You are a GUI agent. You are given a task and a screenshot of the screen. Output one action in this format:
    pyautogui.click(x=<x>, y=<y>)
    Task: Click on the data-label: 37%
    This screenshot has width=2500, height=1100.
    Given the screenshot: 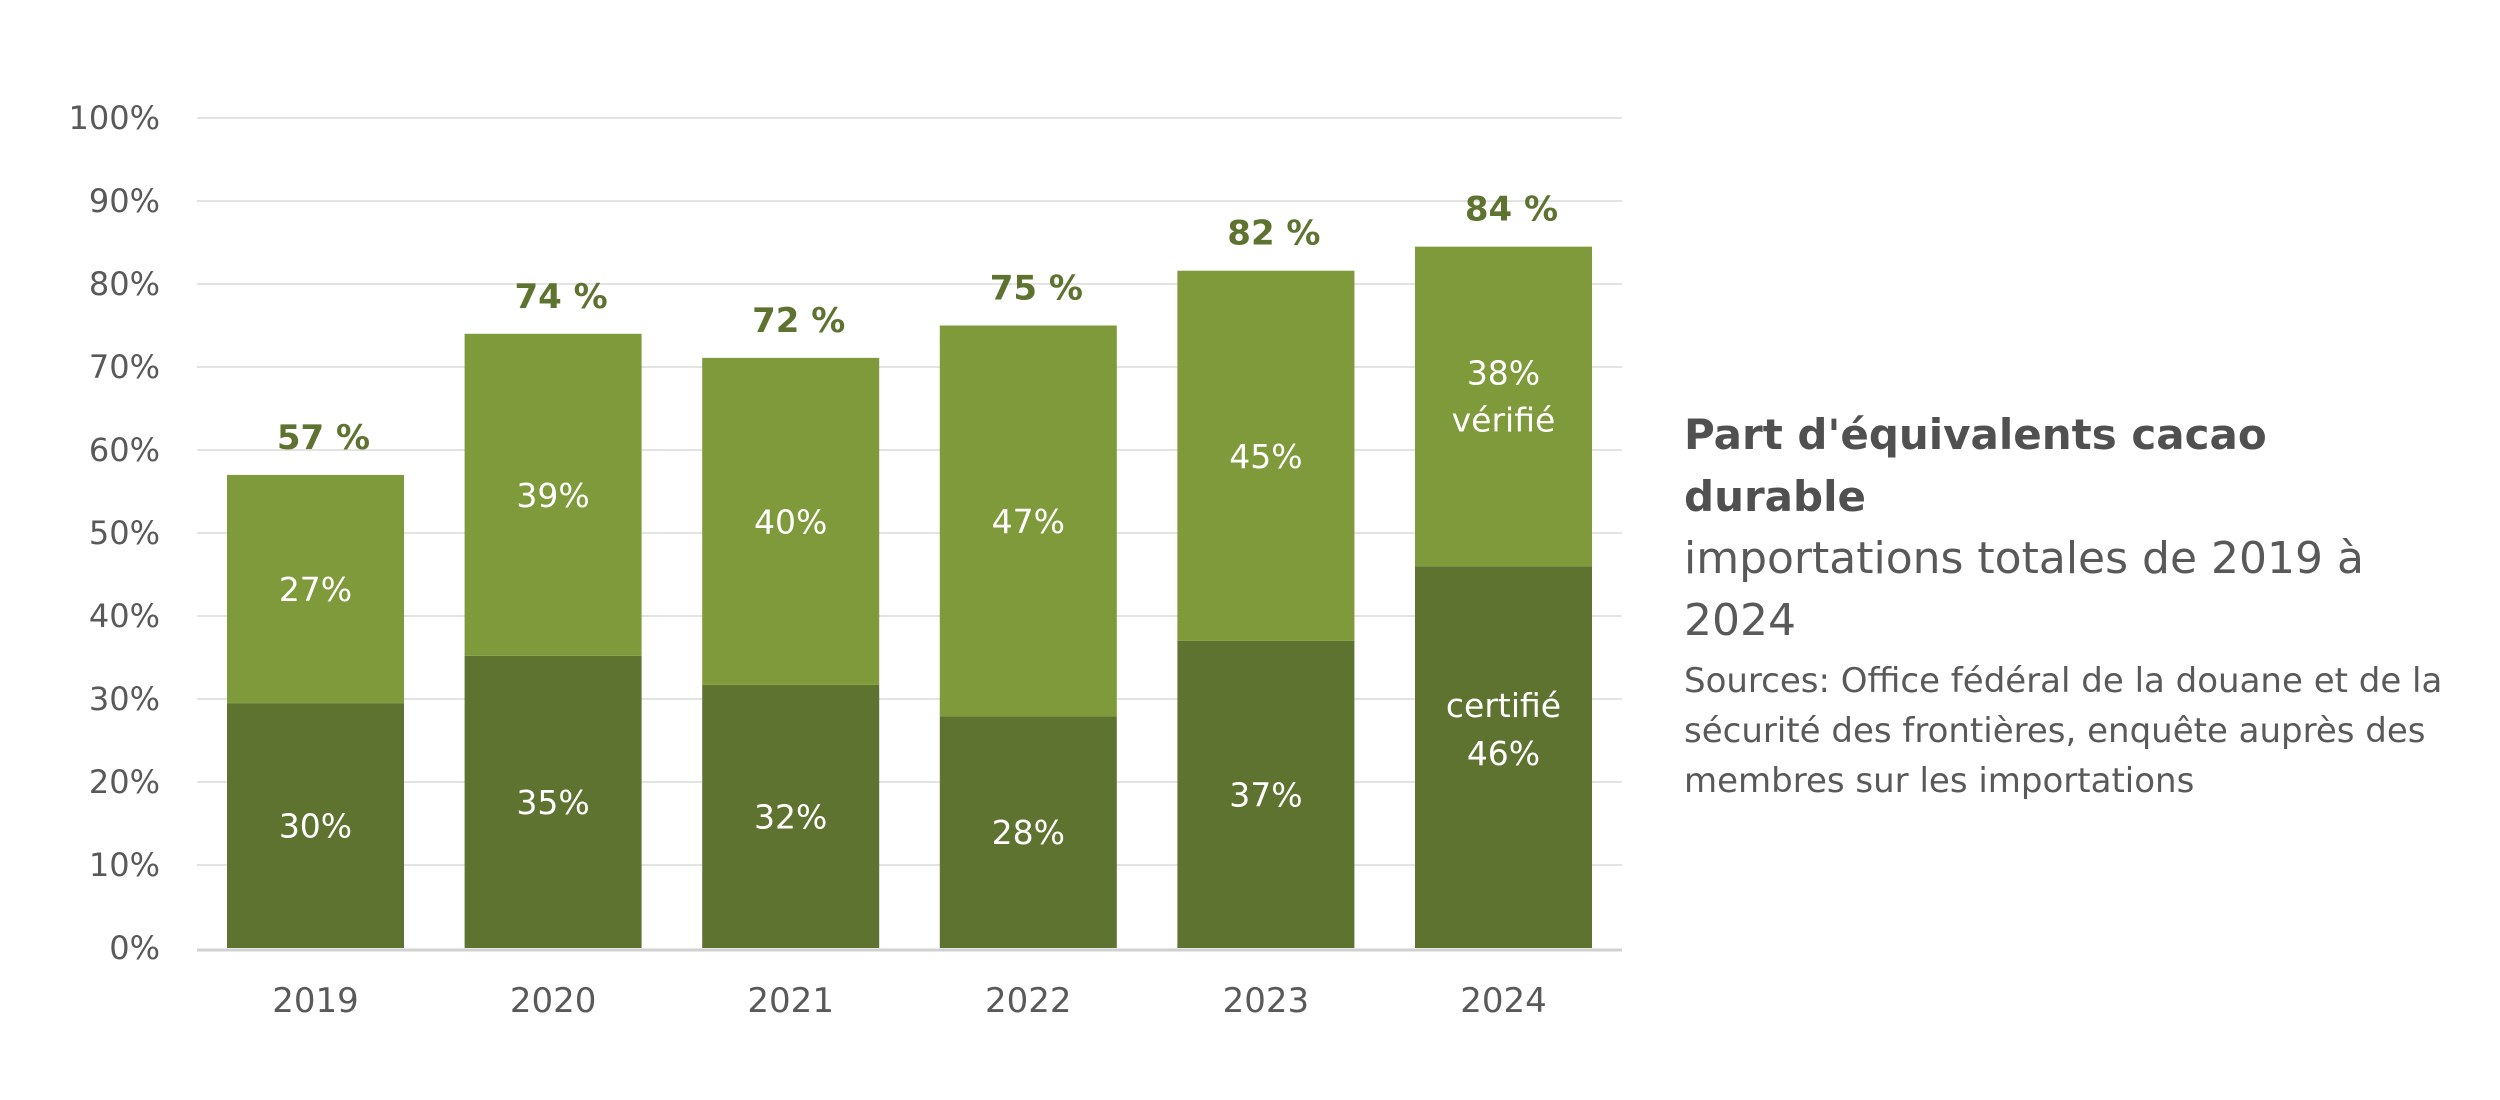 What is the action you would take?
    pyautogui.click(x=1265, y=794)
    